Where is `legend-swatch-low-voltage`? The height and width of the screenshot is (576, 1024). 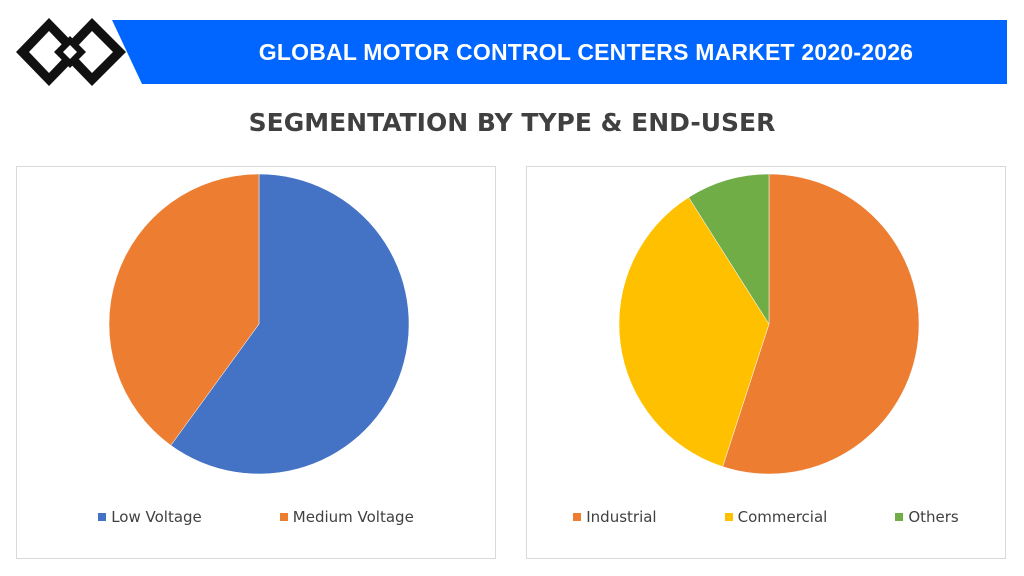 legend-swatch-low-voltage is located at coordinates (102, 517).